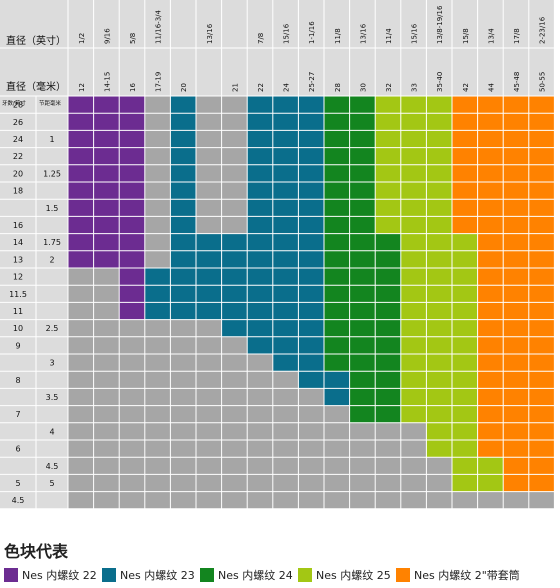 The height and width of the screenshot is (588, 560). I want to click on row-label-tpi: 5, so click(17, 483).